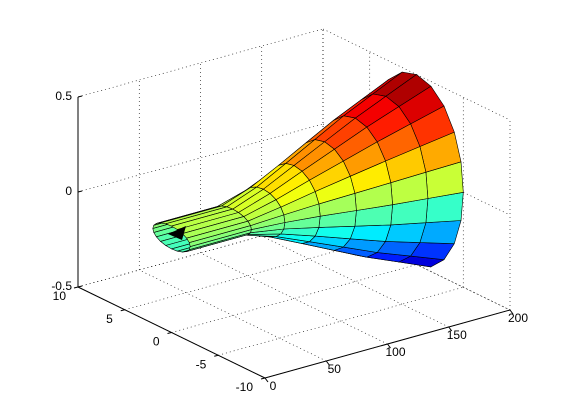 The width and height of the screenshot is (561, 420). What do you see at coordinates (201, 364) in the screenshot?
I see `y-tick-label: -5` at bounding box center [201, 364].